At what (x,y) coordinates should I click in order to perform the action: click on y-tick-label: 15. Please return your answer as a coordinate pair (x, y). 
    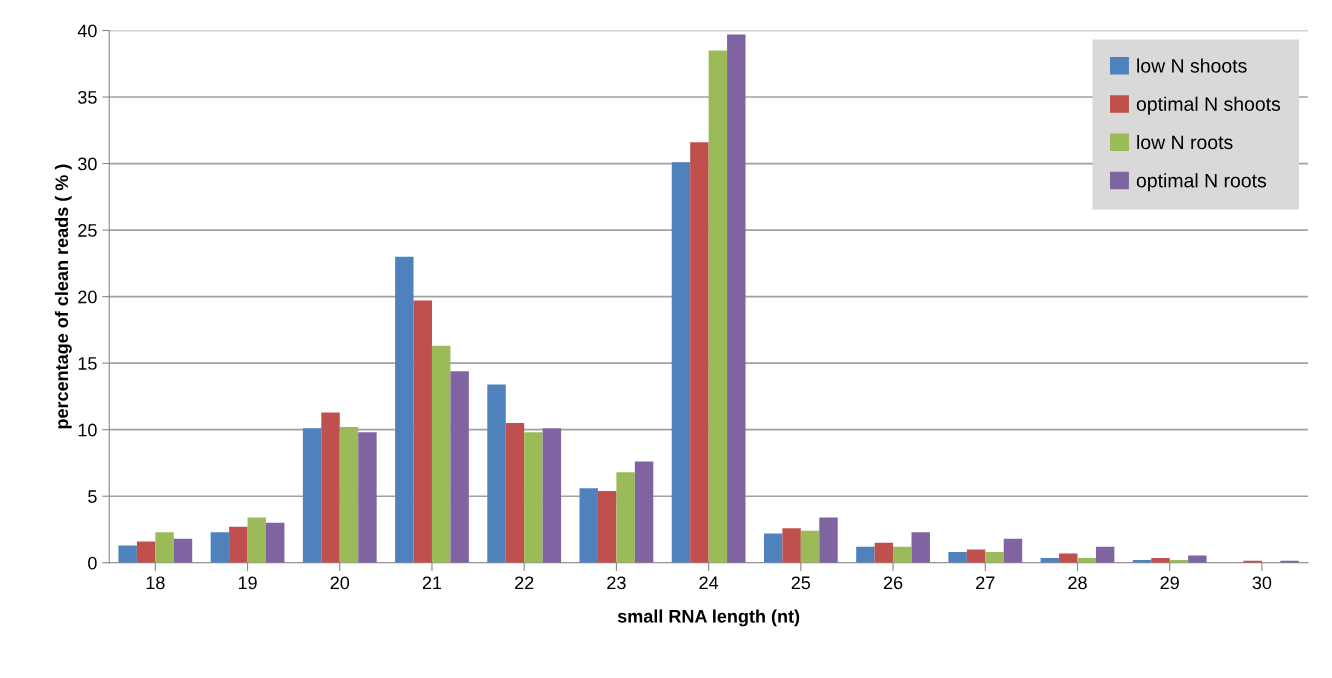
    Looking at the image, I should click on (87, 363).